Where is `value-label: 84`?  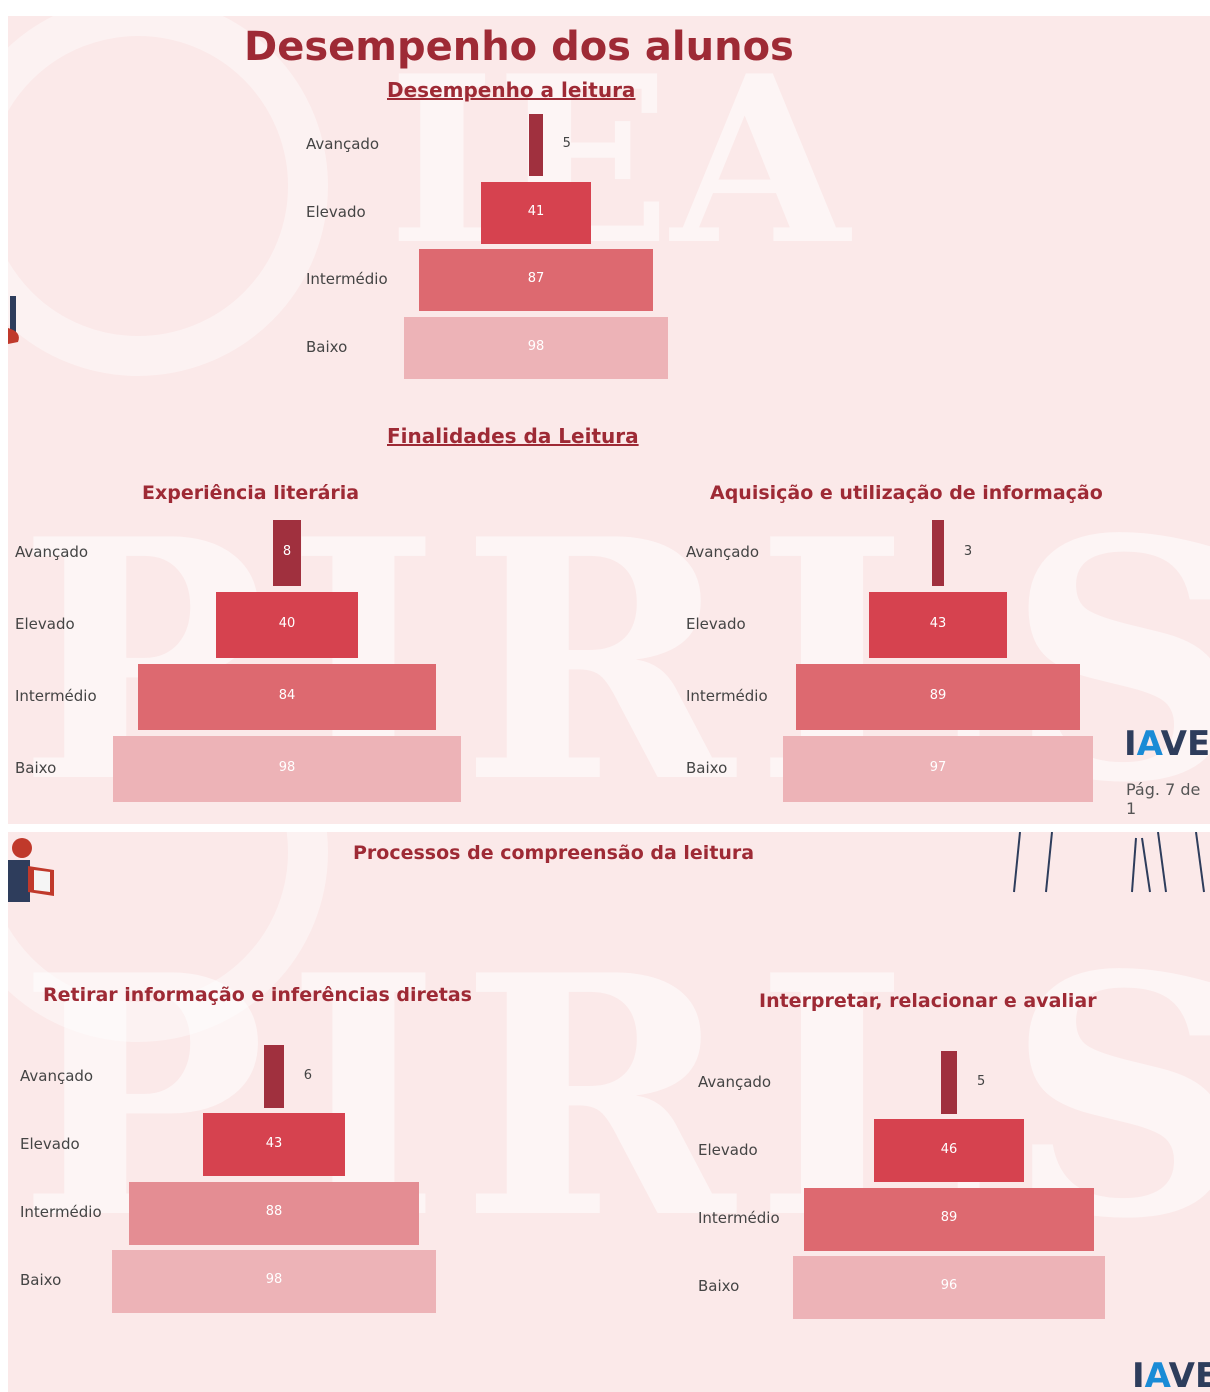
value-label: 84 is located at coordinates (287, 695).